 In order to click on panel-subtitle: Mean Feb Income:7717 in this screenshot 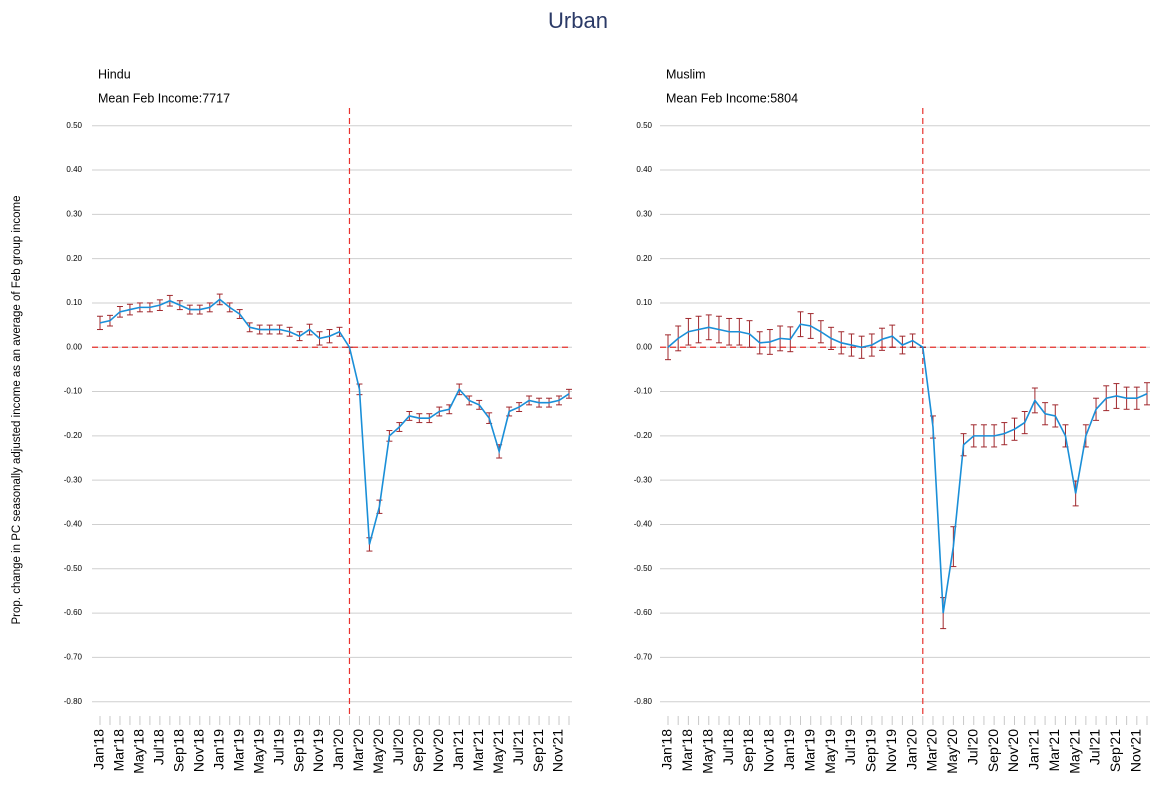, I will do `click(164, 98)`.